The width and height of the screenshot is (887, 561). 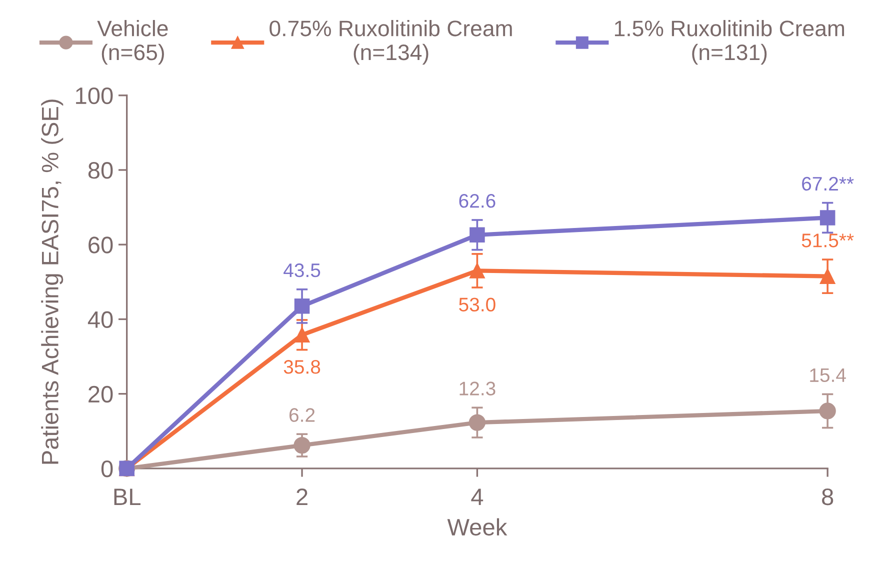 What do you see at coordinates (828, 375) in the screenshot?
I see `data-label: 15.4` at bounding box center [828, 375].